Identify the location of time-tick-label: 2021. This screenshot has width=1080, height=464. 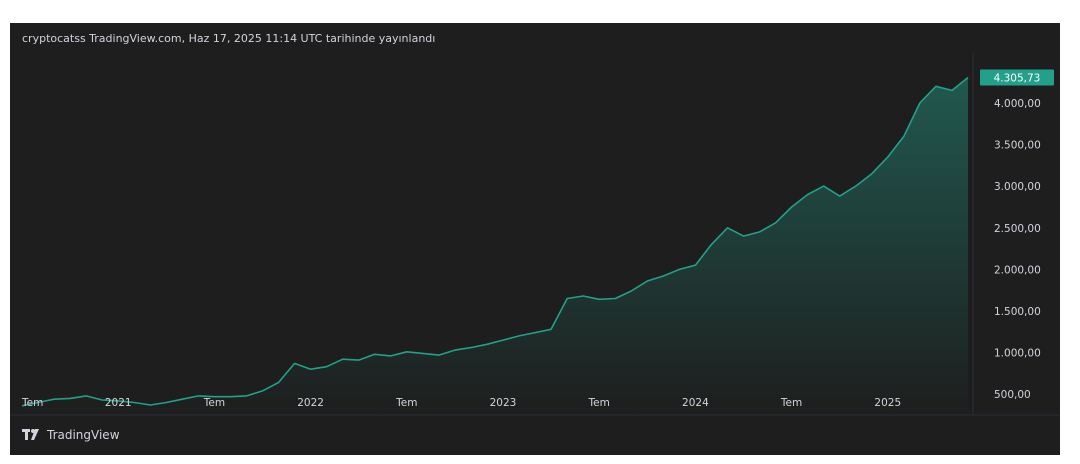
(118, 403).